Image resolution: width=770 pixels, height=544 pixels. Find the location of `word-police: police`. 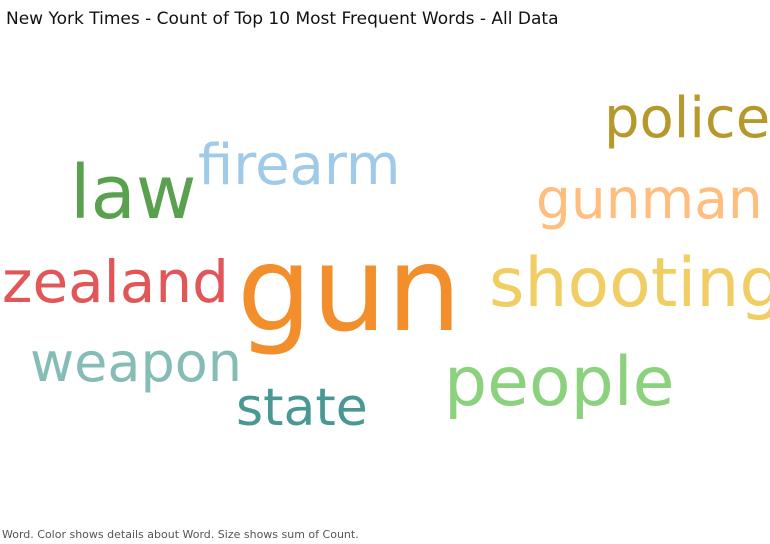

word-police: police is located at coordinates (687, 118).